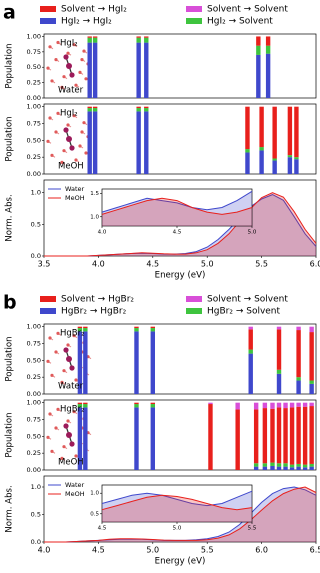 This screenshot has height=573, width=320. What do you see at coordinates (10, 508) in the screenshot?
I see `y-axis-label: Norm. Abs.` at bounding box center [10, 508].